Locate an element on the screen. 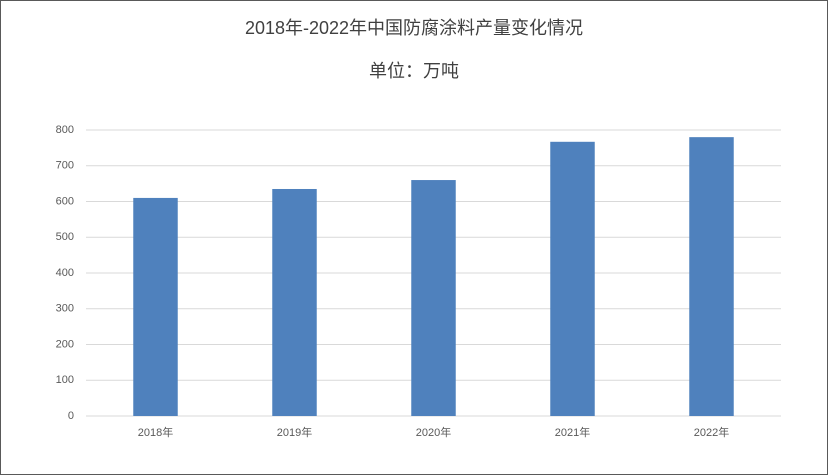  chart-subtitle: 单位：万吨 is located at coordinates (414, 71).